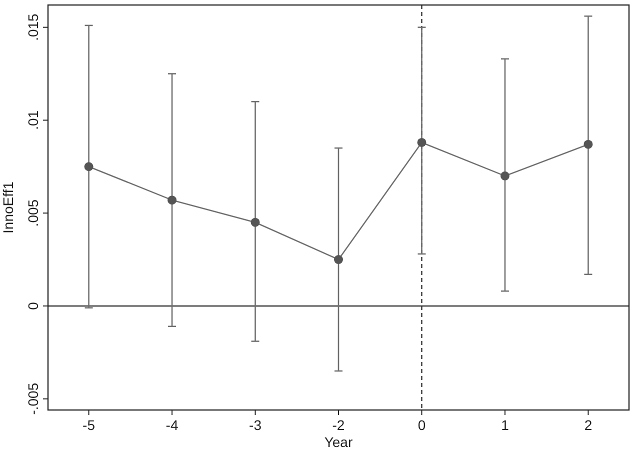  Describe the element at coordinates (172, 425) in the screenshot. I see `x-tick-label: -4` at that location.